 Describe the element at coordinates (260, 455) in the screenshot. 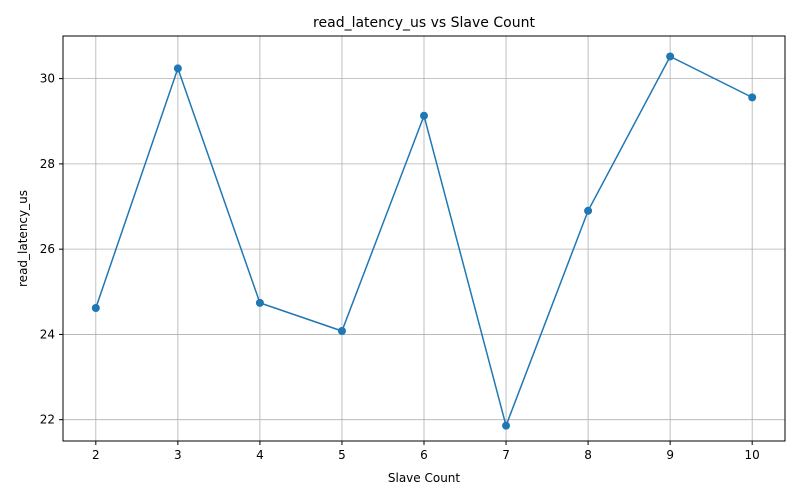

I see `x-tick-label: 4` at that location.